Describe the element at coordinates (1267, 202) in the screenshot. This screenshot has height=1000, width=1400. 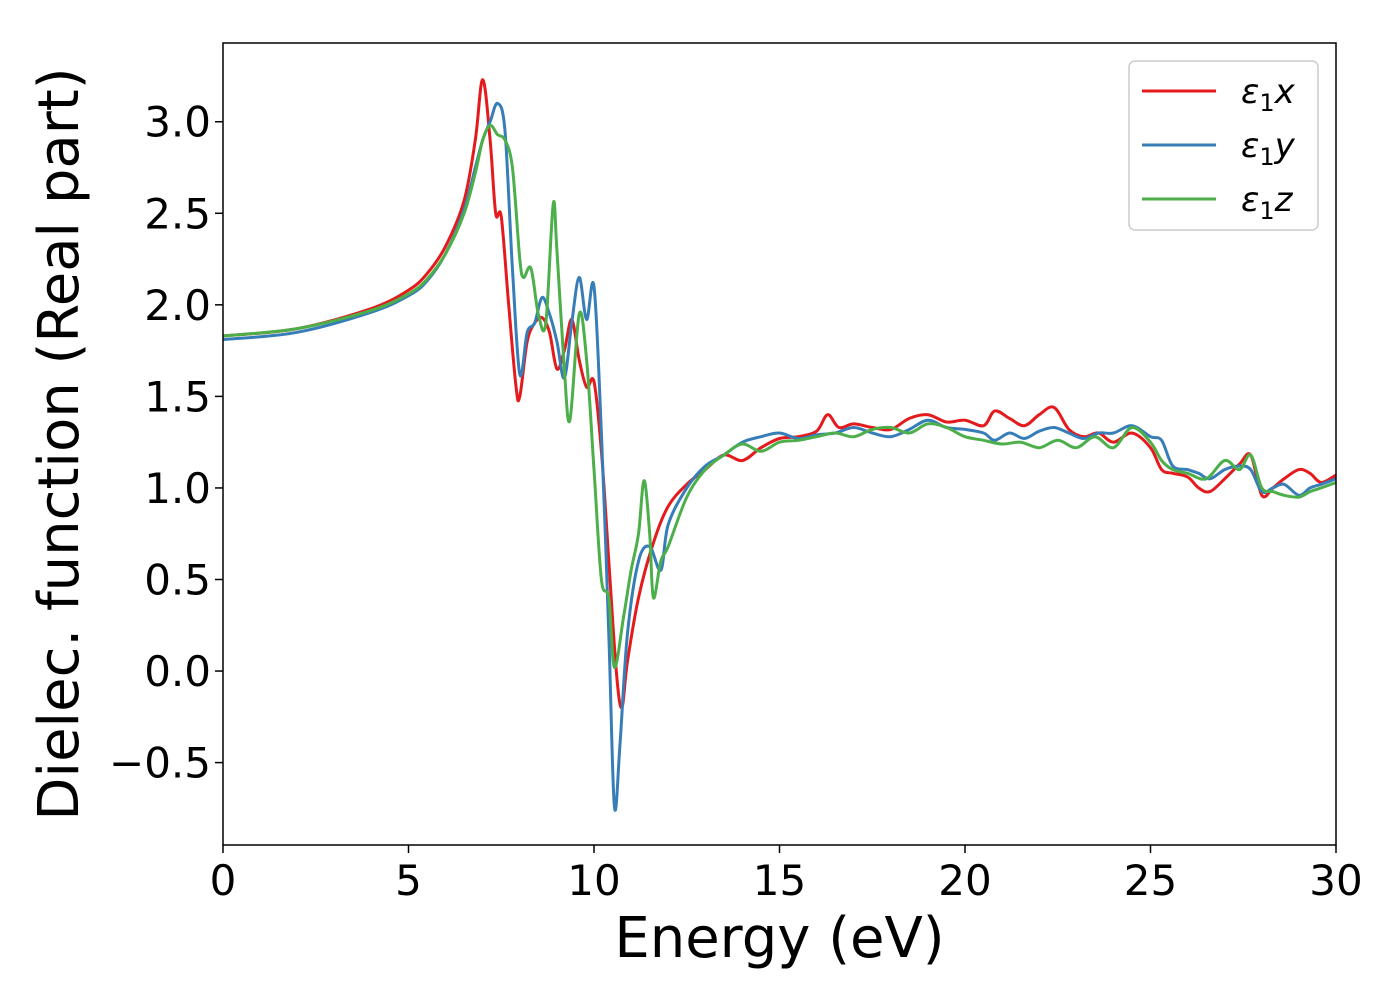
I see `legend-label-z: ε1z` at that location.